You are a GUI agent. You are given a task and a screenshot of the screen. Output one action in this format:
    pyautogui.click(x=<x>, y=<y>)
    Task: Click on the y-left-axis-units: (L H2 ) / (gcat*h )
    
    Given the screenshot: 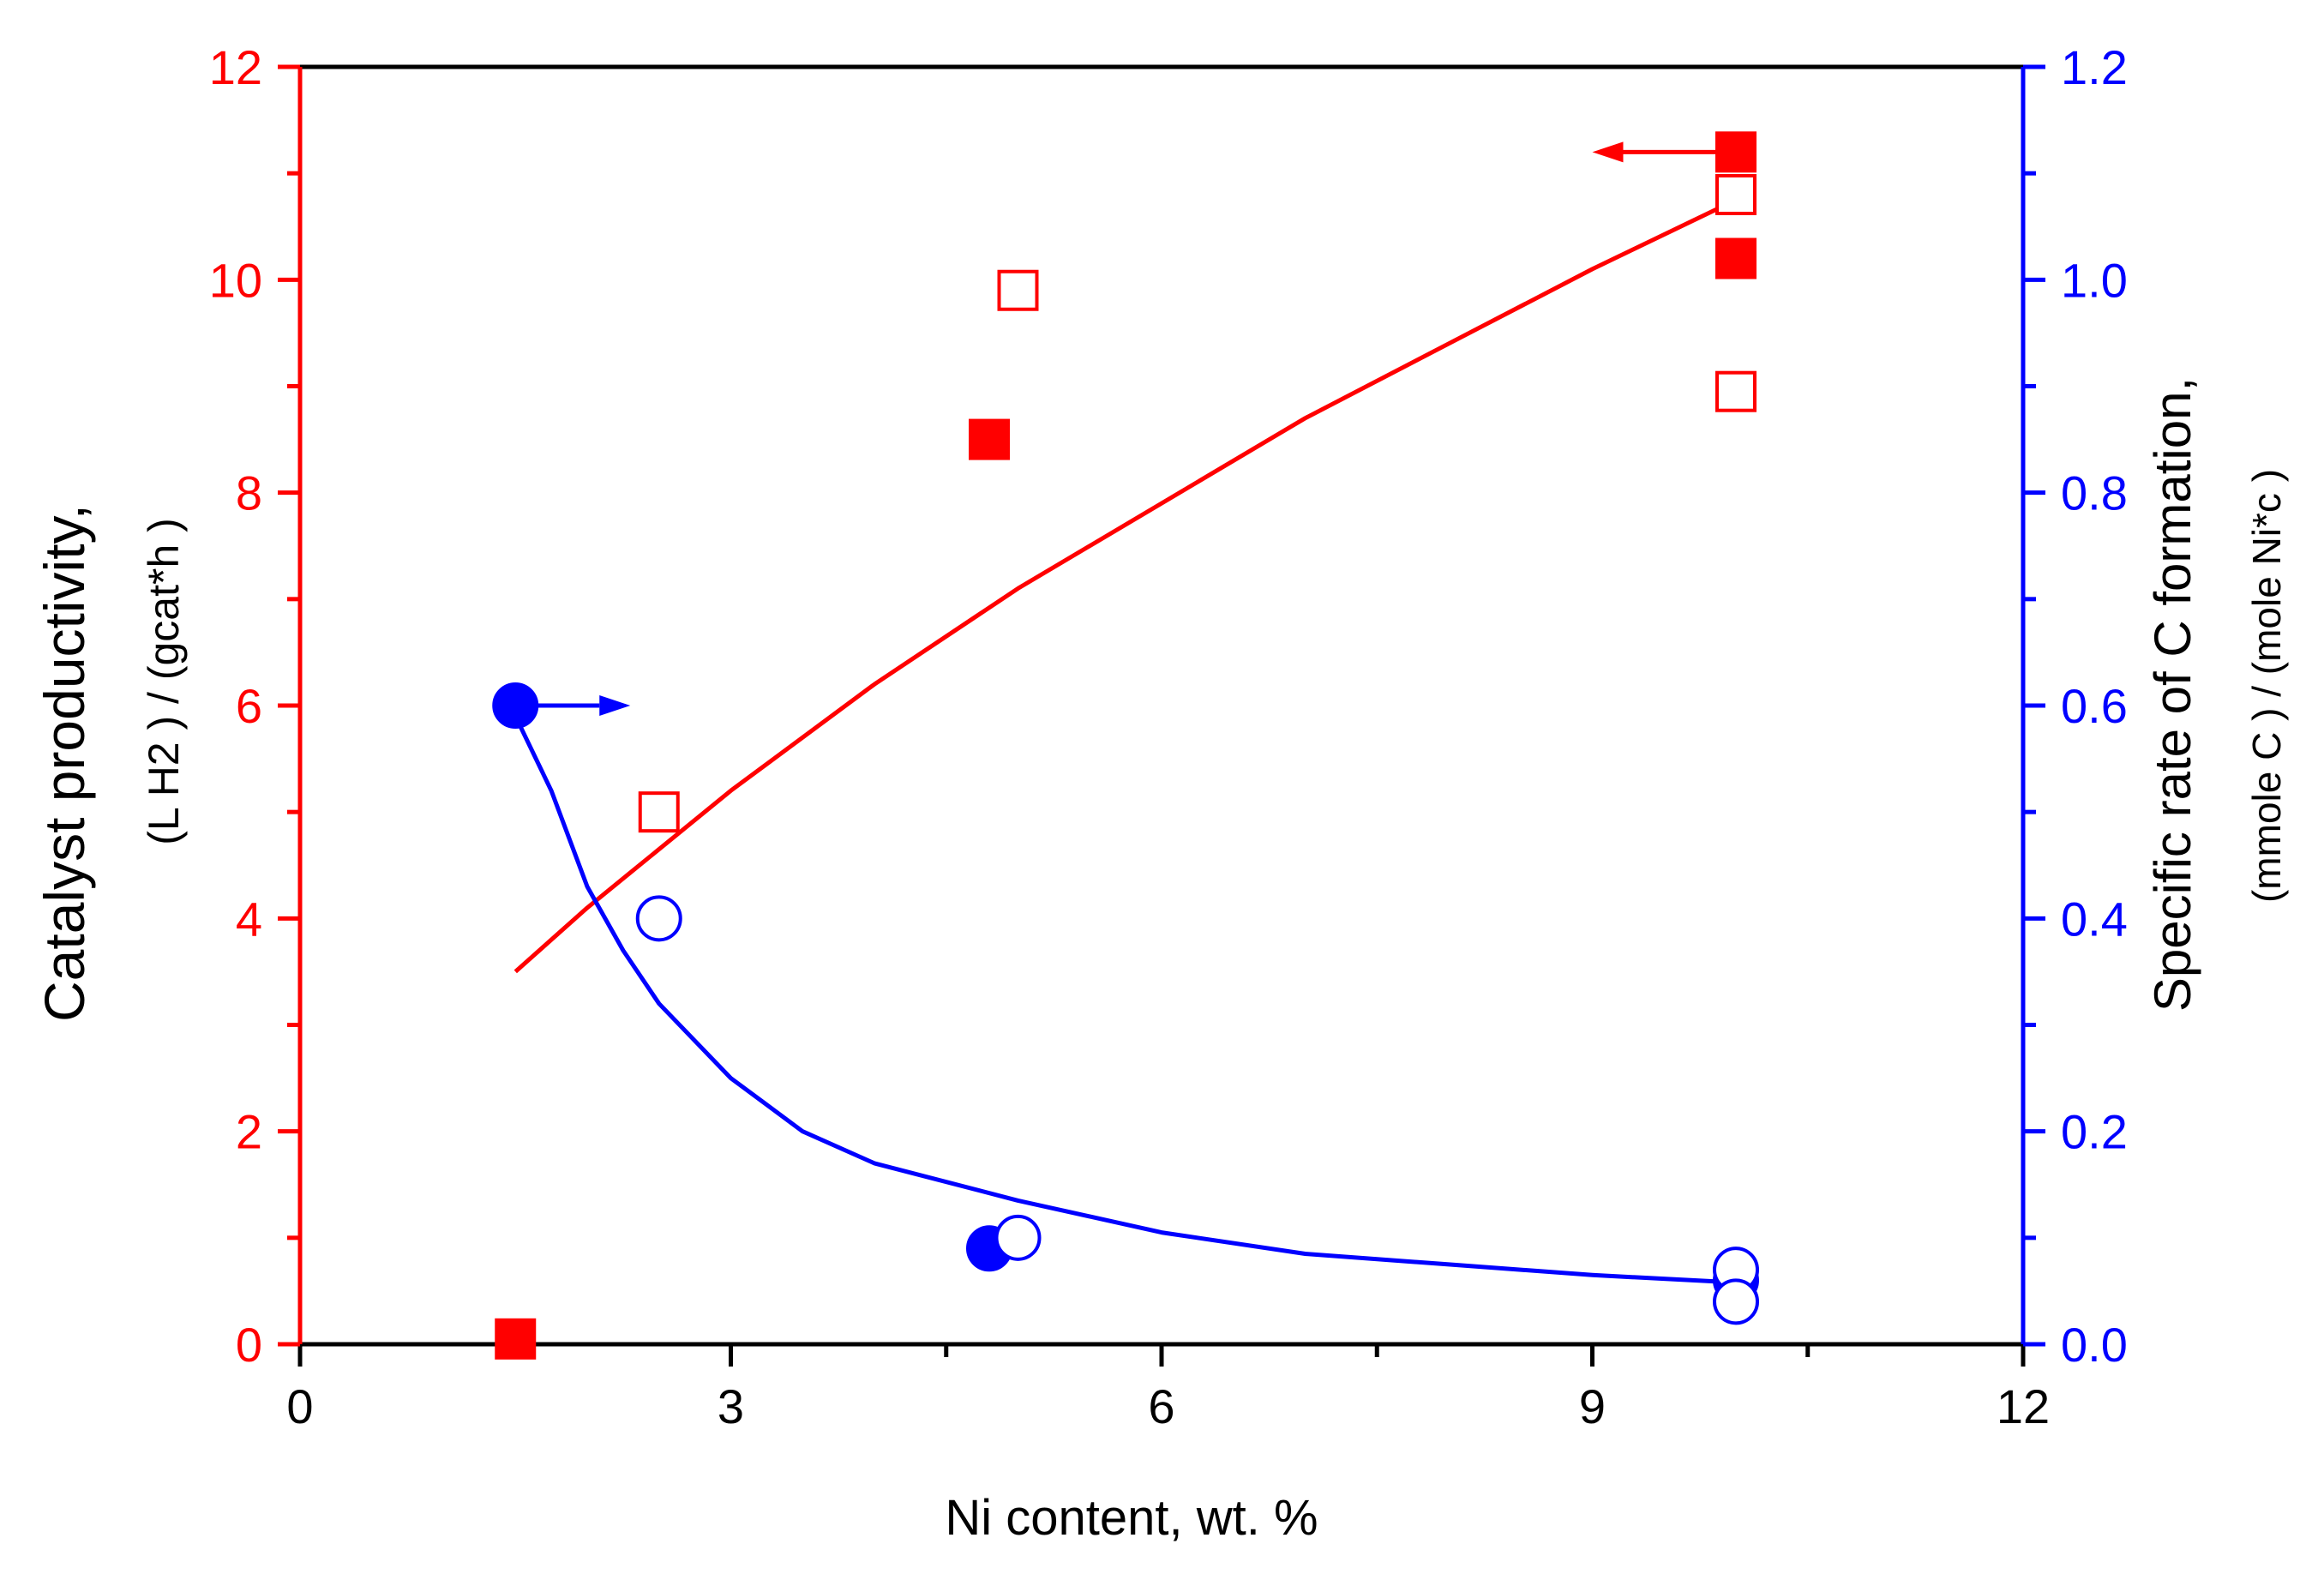 What is the action you would take?
    pyautogui.click(x=164, y=681)
    